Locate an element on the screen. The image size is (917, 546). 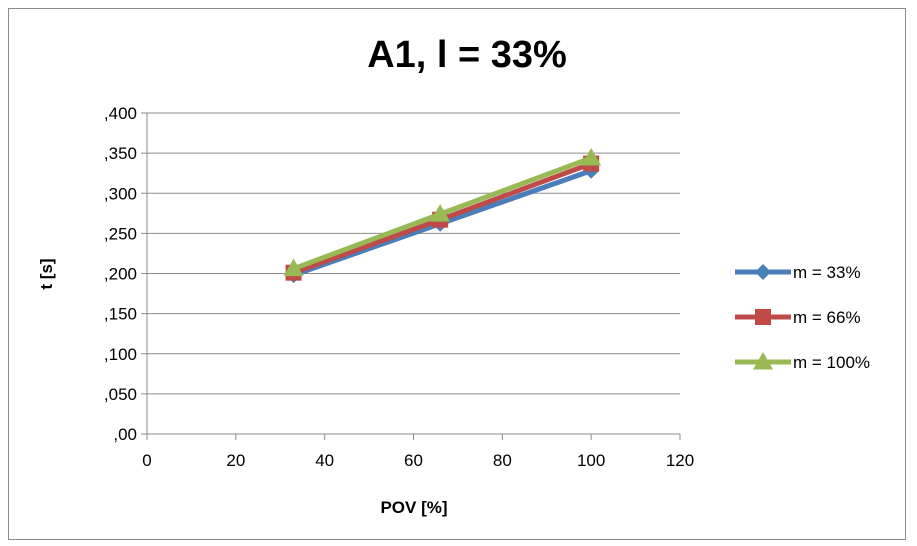
chart-title: A1, l = 33% is located at coordinates (467, 55).